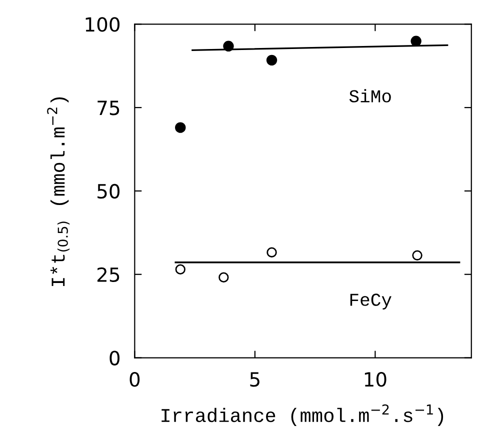 Image resolution: width=481 pixels, height=439 pixels. I want to click on x-tick-label: 10, so click(375, 379).